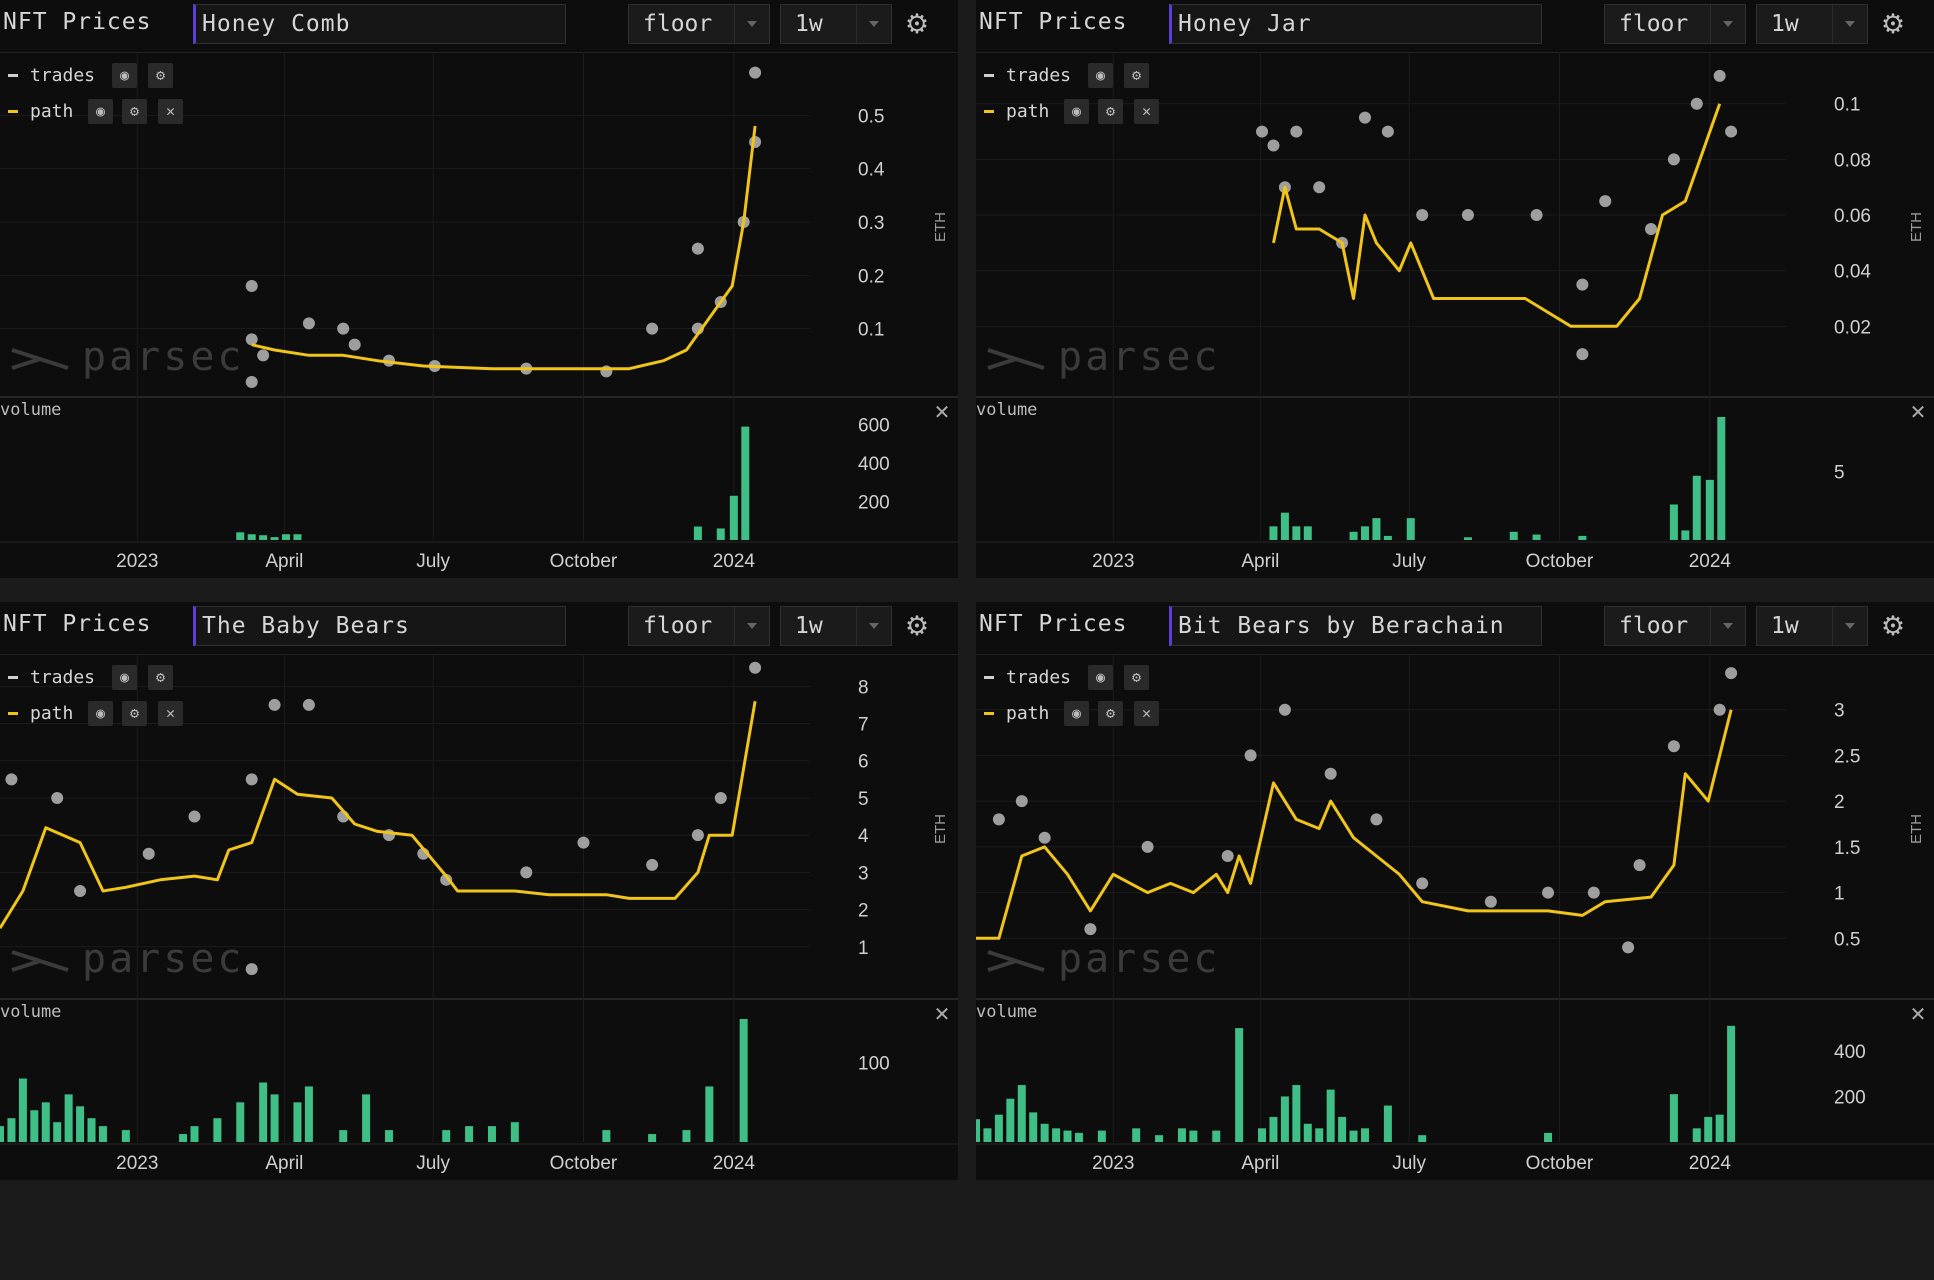 The image size is (1934, 1280). I want to click on volume-tick-label: 5, so click(1839, 473).